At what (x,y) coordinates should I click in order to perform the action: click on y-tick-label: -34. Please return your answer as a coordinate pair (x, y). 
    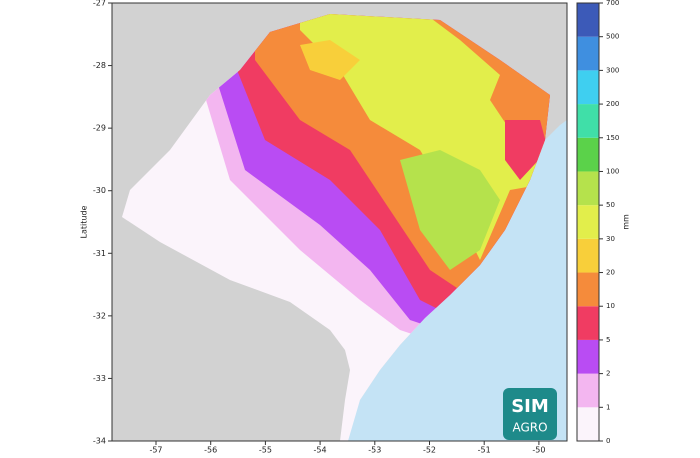
    Looking at the image, I should click on (99, 441).